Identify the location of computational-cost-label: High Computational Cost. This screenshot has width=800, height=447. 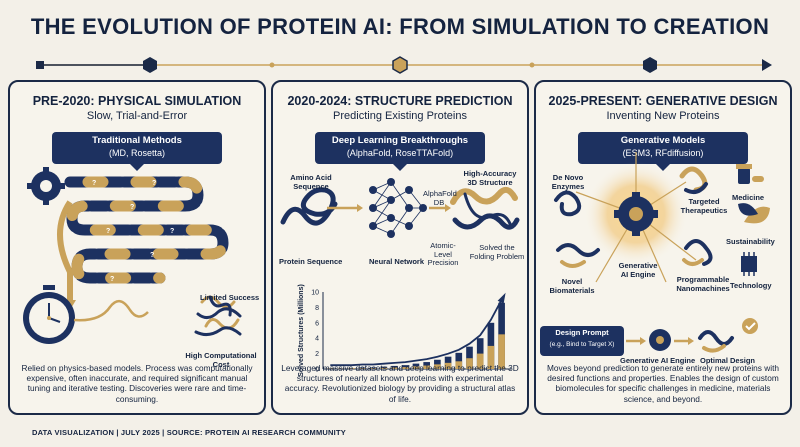
(221, 360).